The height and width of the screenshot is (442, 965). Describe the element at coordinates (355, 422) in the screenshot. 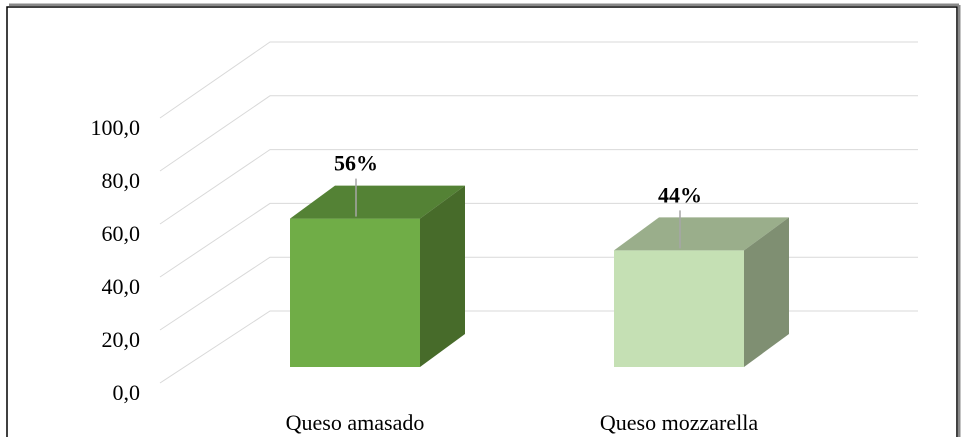

I see `x-tick-label: Queso amasado` at that location.